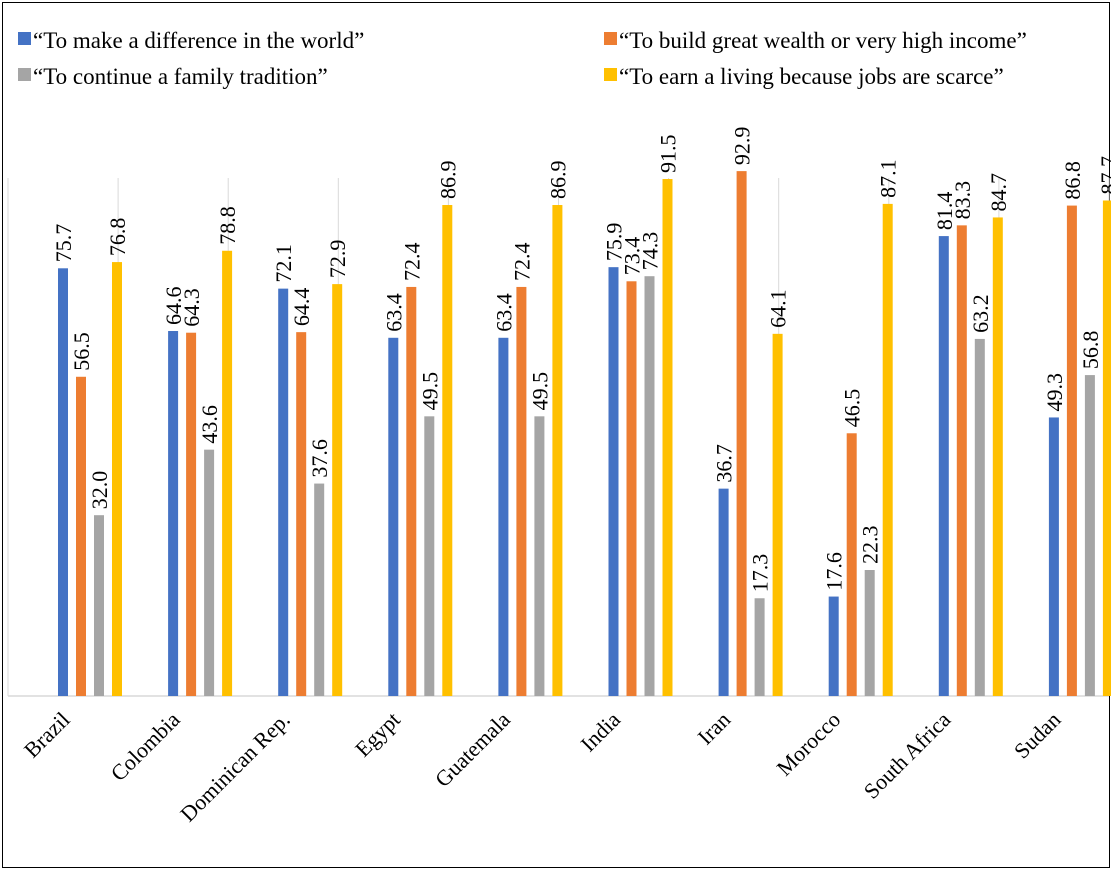 Image resolution: width=1114 pixels, height=871 pixels. I want to click on data-label: 43.6, so click(209, 424).